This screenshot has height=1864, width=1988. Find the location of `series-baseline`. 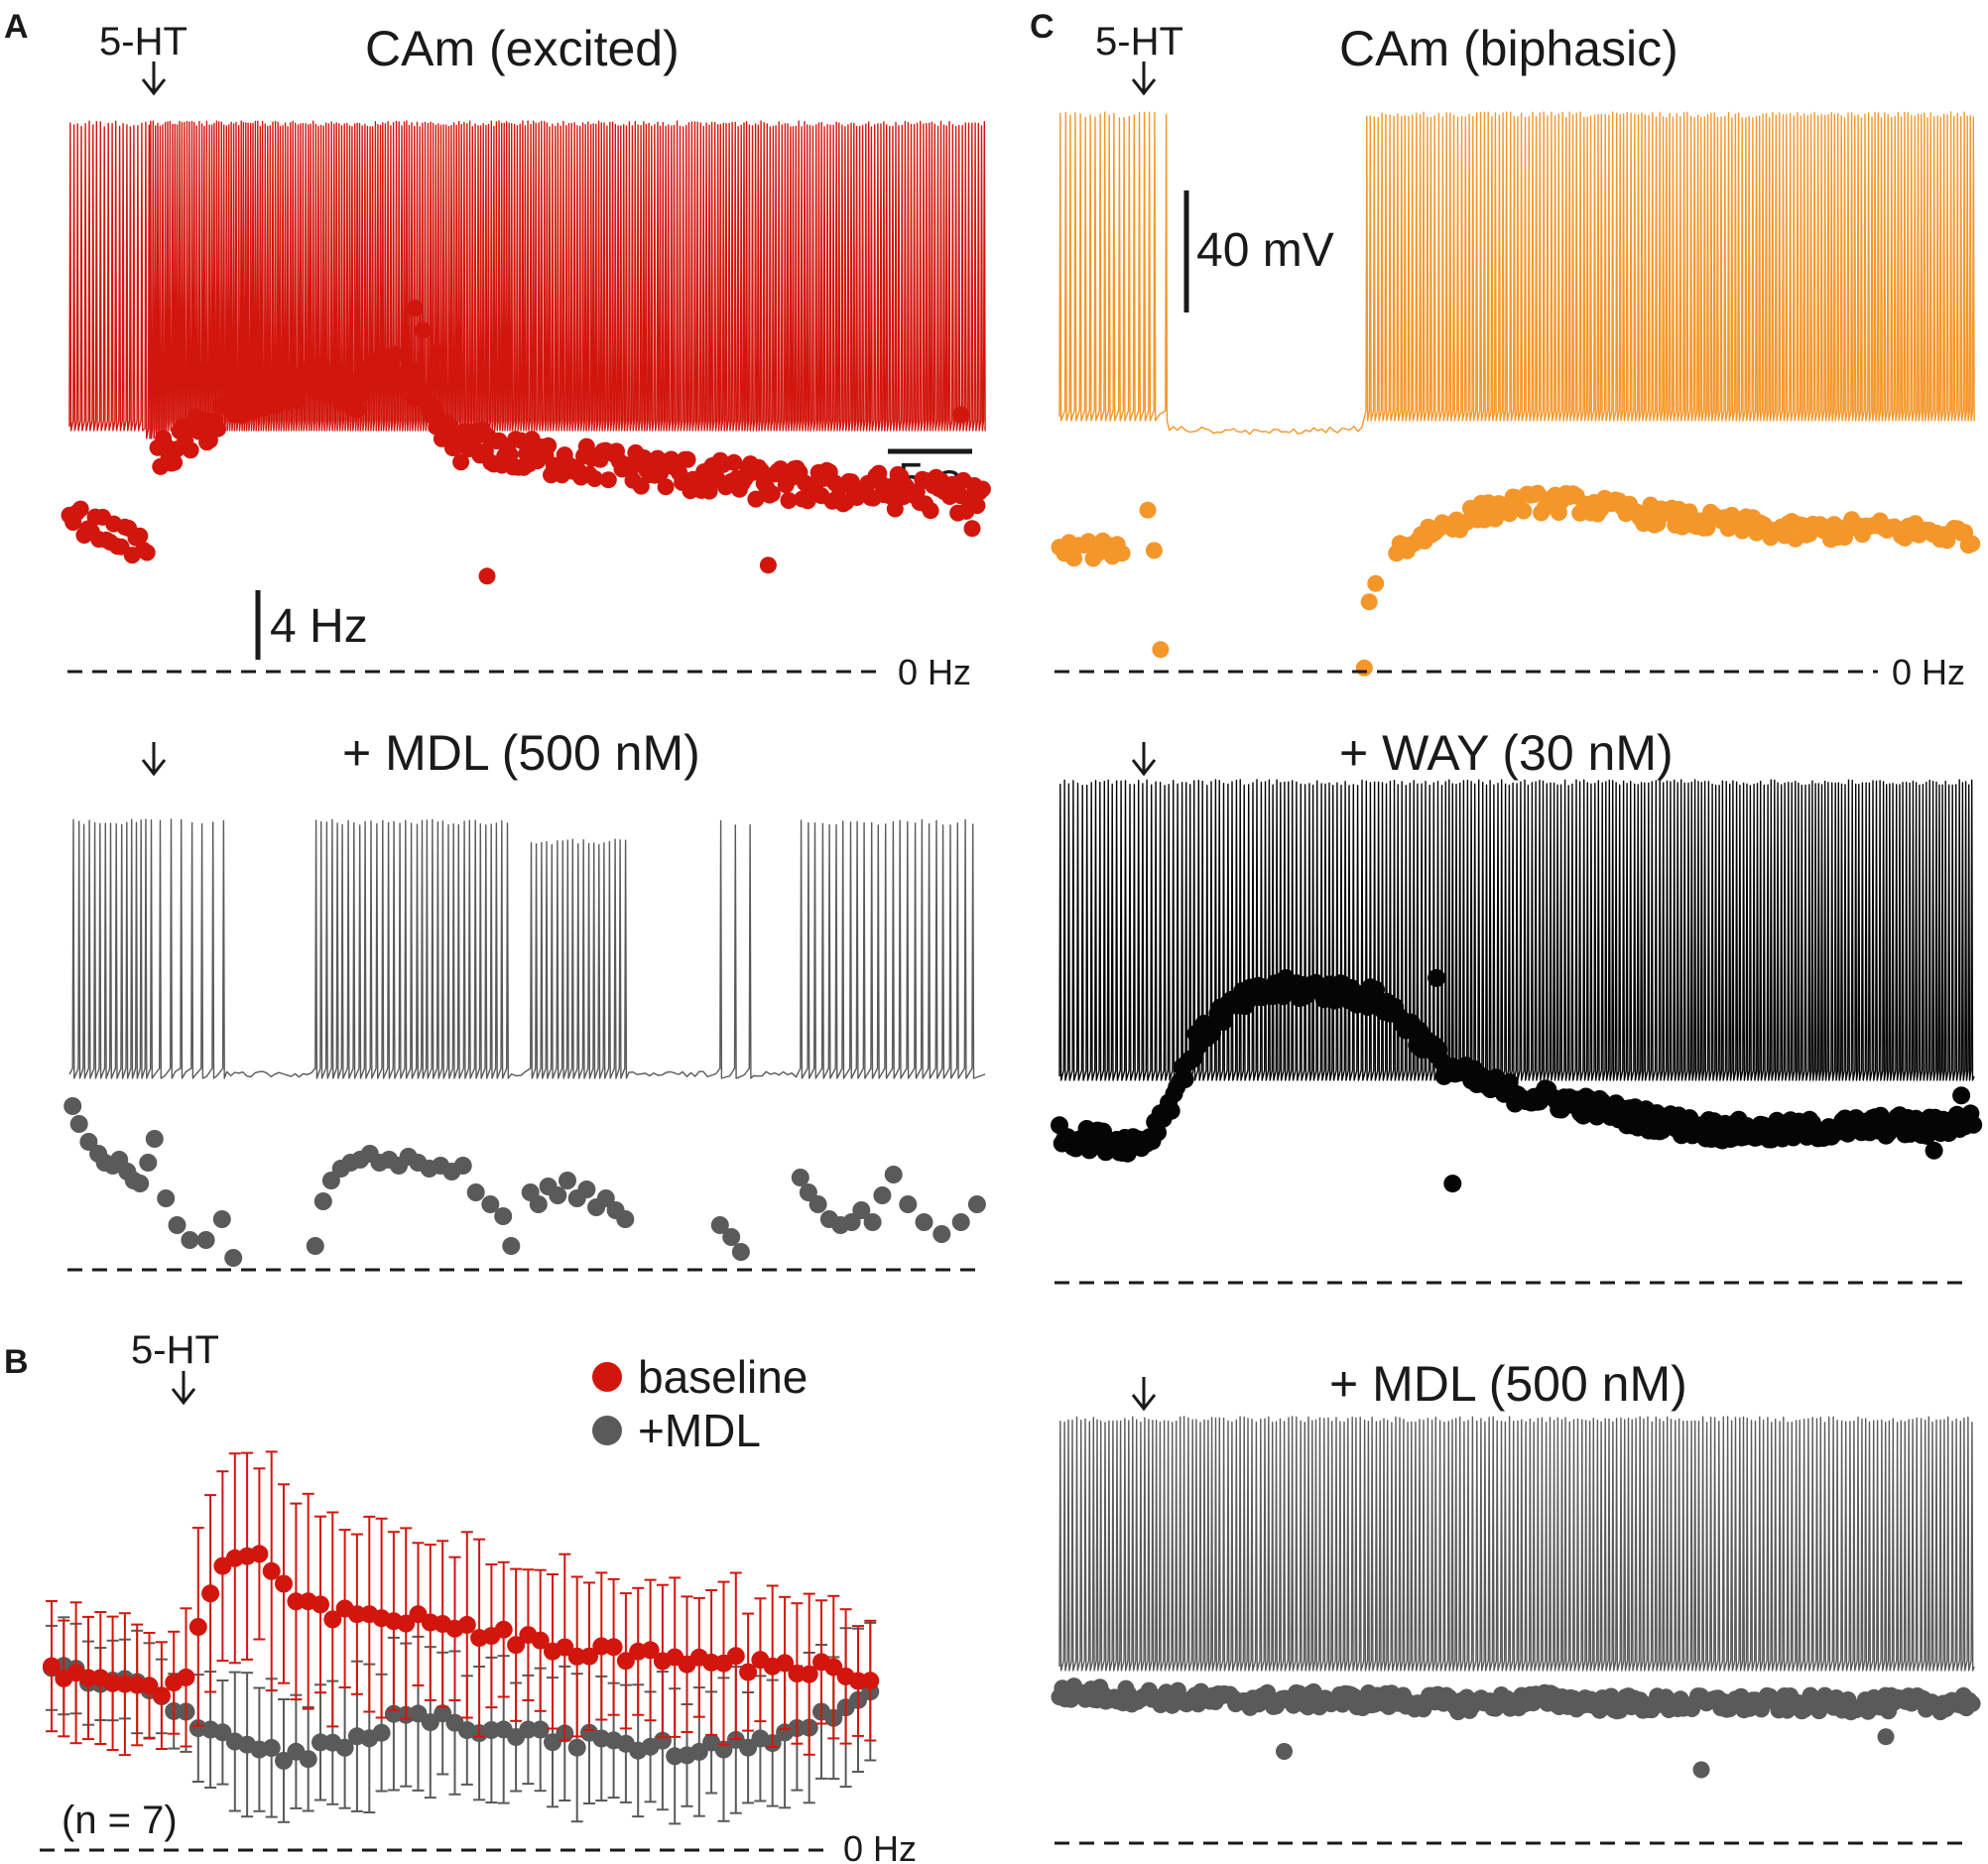

series-baseline is located at coordinates (461, 1603).